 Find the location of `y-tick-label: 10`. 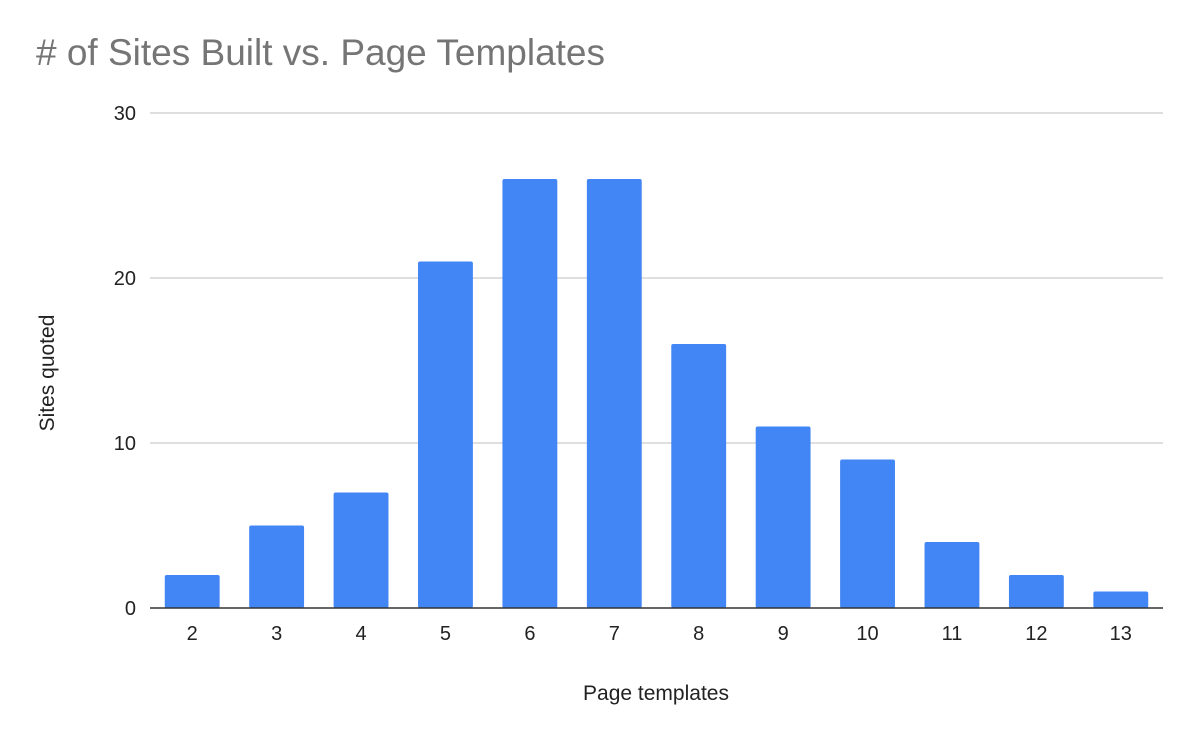

y-tick-label: 10 is located at coordinates (125, 444).